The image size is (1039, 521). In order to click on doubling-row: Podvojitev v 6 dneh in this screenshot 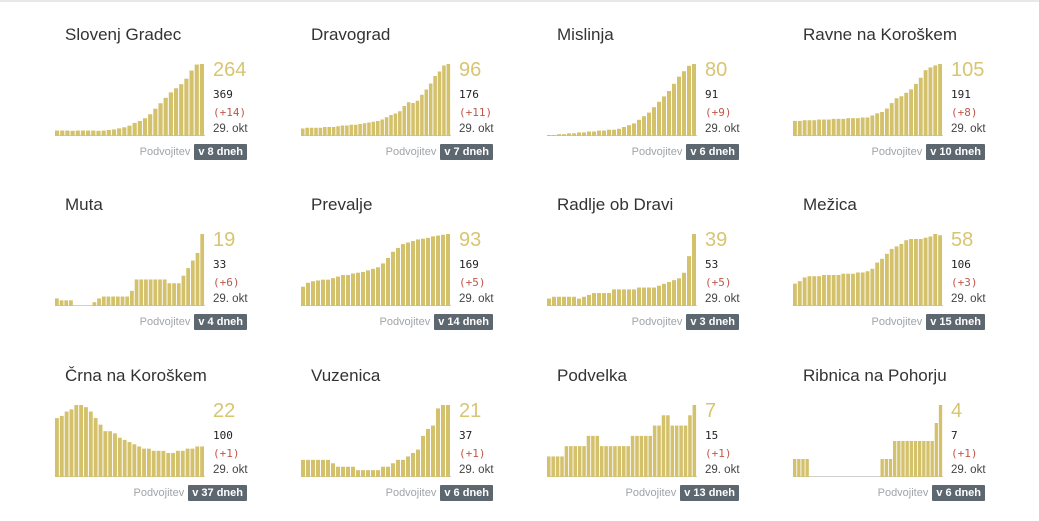, I will do `click(439, 493)`.